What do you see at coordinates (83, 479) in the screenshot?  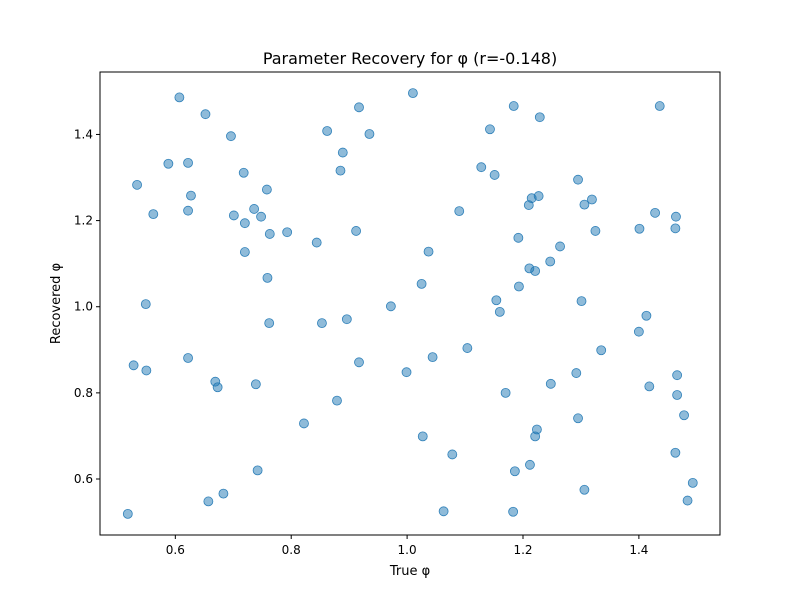 I see `y-tick-label: 0.6` at bounding box center [83, 479].